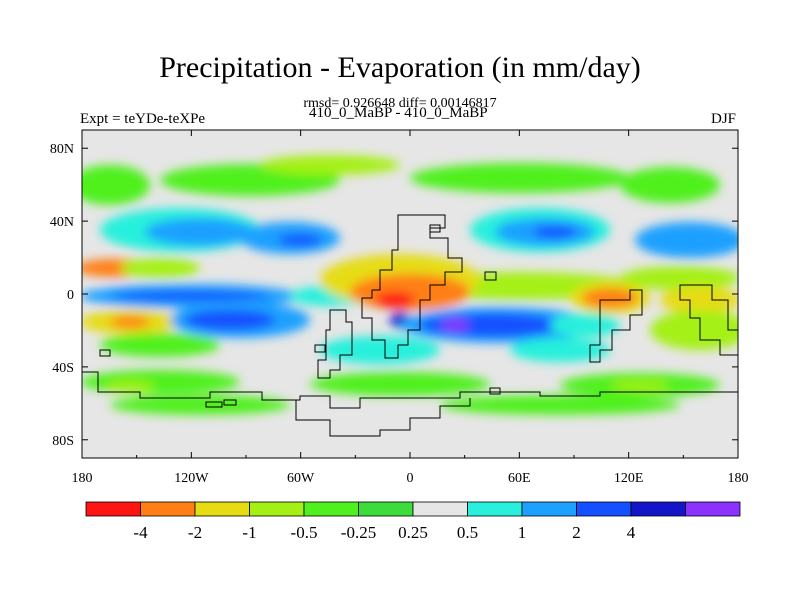 Image resolution: width=800 pixels, height=600 pixels. I want to click on colorbar-label: -2, so click(195, 532).